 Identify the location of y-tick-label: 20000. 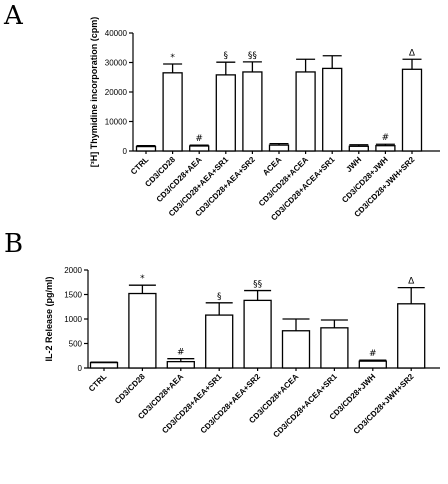
(116, 92).